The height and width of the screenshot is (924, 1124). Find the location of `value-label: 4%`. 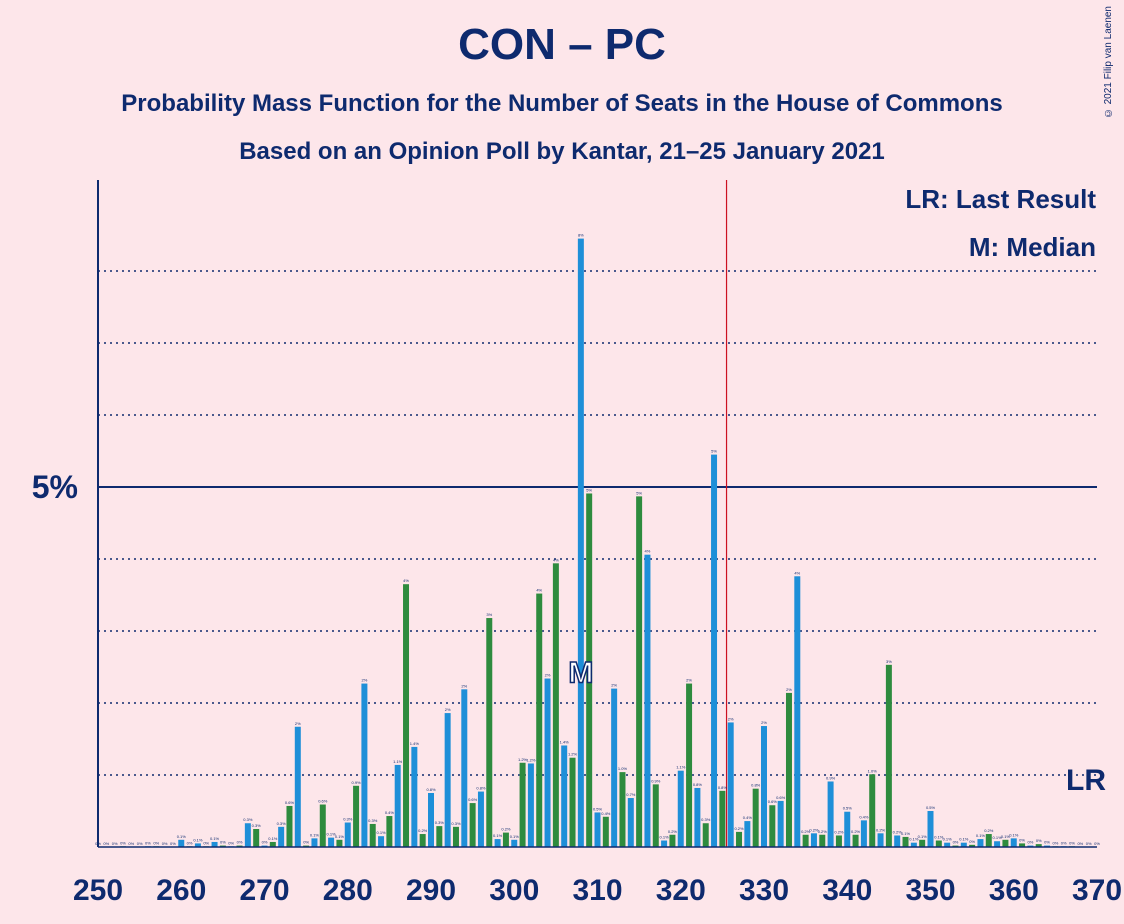

value-label: 4% is located at coordinates (406, 580).